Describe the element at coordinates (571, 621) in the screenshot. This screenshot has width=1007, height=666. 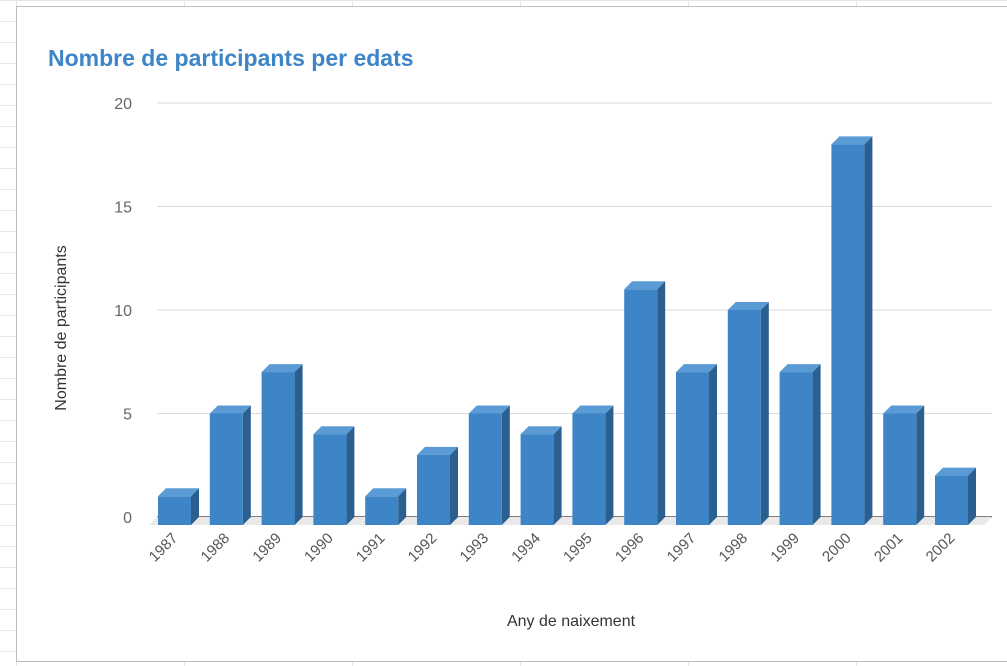
I see `x-axis-title: Any de naixement` at that location.